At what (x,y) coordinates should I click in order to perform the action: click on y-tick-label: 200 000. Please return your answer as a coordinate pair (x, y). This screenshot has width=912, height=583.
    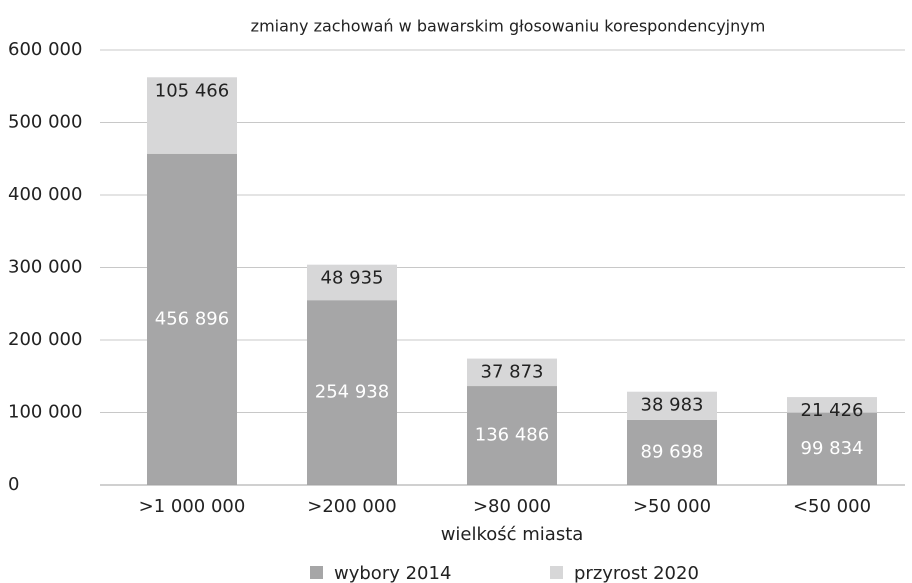
    Looking at the image, I should click on (45, 339).